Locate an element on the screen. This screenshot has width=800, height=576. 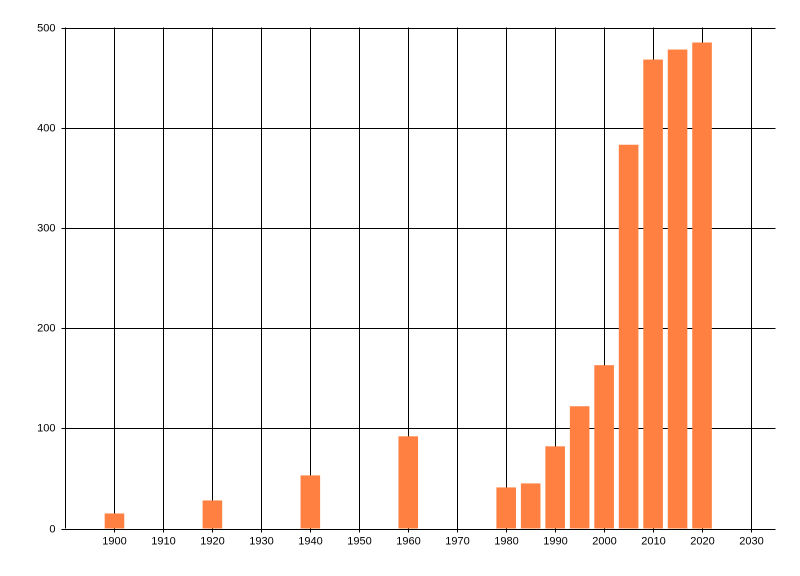
x-tick-label: 1950 is located at coordinates (359, 541).